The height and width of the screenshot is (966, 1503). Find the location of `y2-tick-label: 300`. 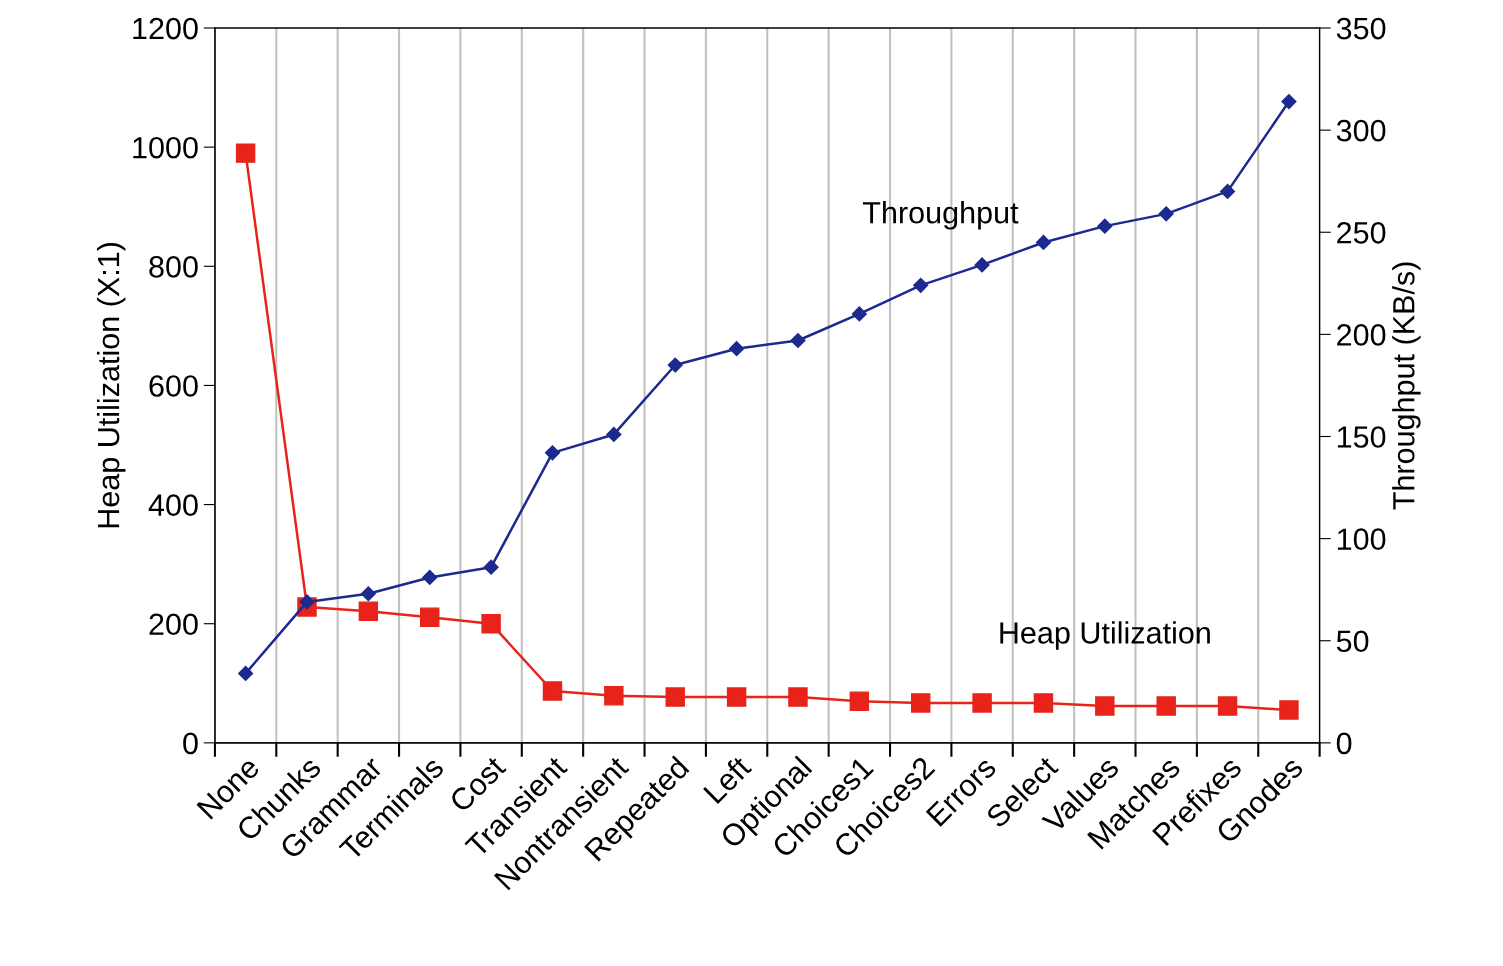

y2-tick-label: 300 is located at coordinates (1361, 130).